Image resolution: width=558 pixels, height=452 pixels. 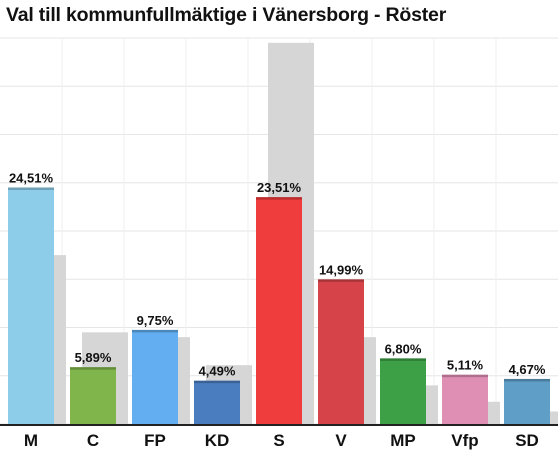 I want to click on bar-sd, so click(x=527, y=401).